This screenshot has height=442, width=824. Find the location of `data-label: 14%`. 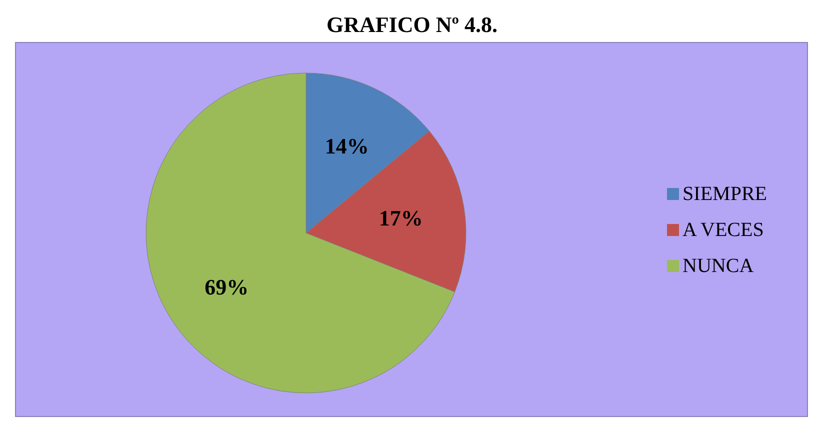

data-label: 14% is located at coordinates (346, 146).